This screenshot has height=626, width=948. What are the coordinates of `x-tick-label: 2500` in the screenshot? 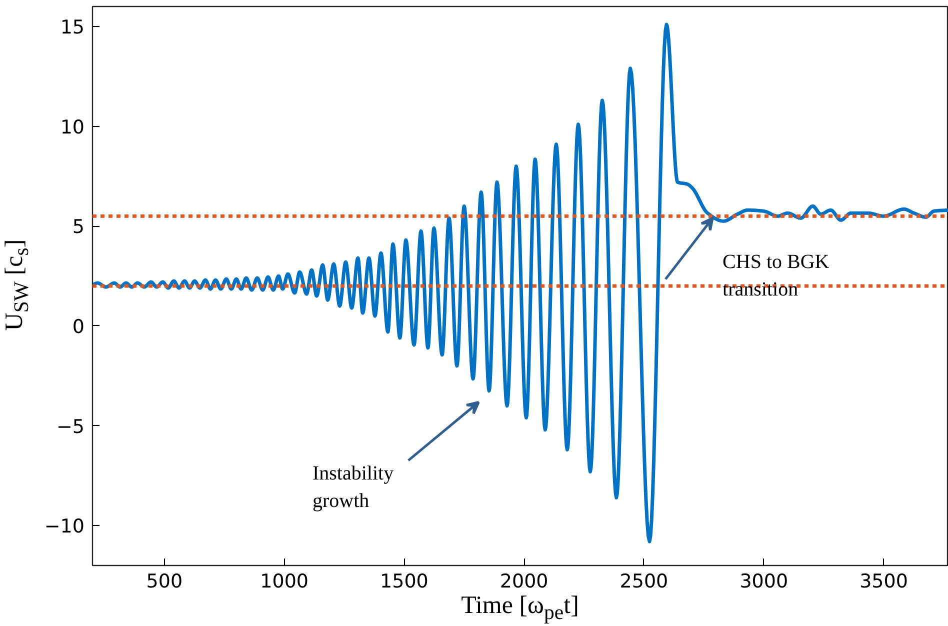 It's located at (644, 581).